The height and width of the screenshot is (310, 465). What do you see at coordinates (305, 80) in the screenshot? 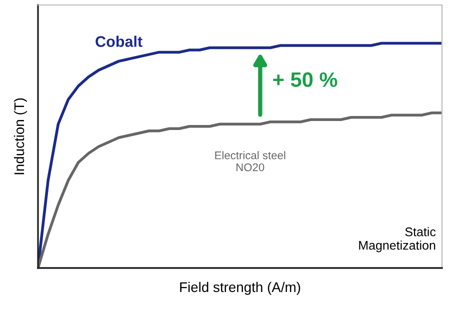
I see `annotation: + 50 %` at bounding box center [305, 80].